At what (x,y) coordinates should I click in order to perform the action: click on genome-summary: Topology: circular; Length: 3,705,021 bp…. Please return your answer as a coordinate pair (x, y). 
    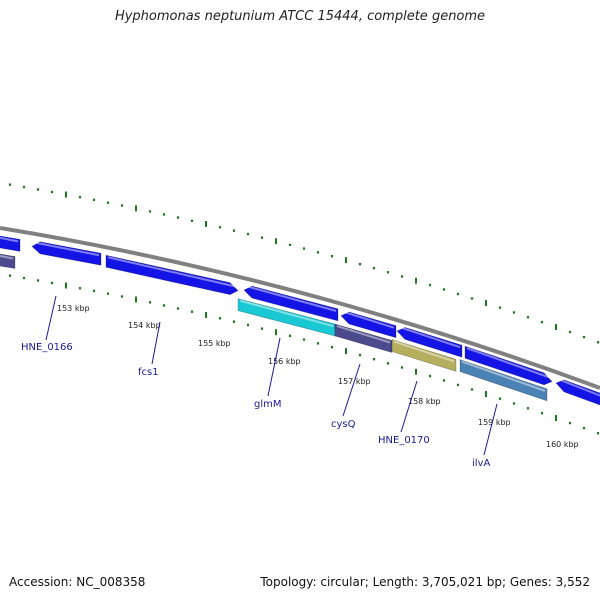
    Looking at the image, I should click on (425, 582).